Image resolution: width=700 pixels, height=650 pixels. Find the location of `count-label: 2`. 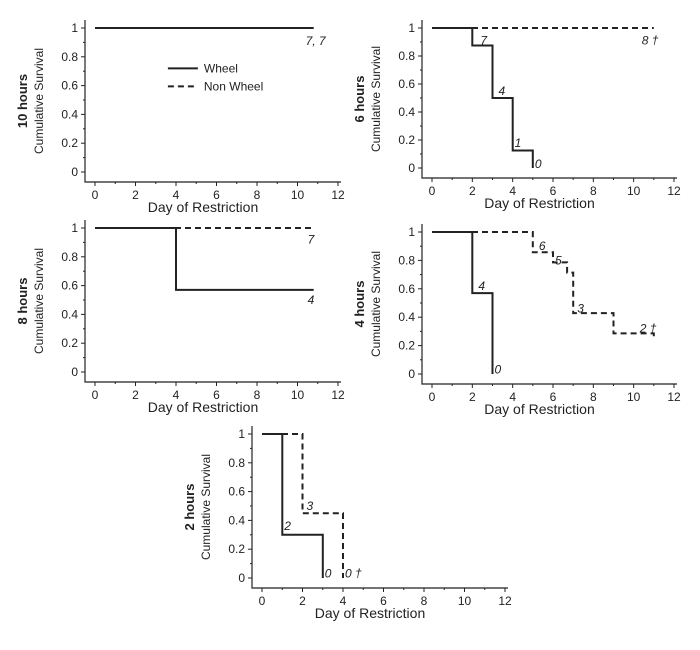

count-label: 2 is located at coordinates (287, 526).